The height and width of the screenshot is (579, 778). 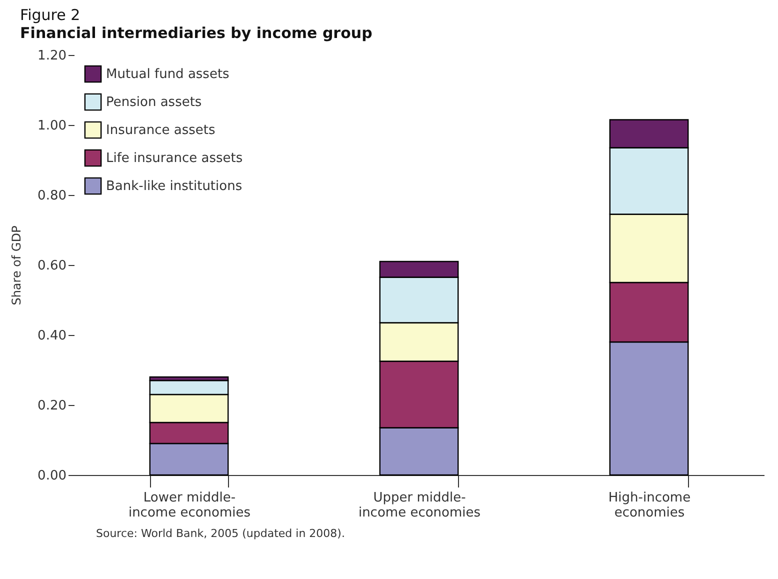 What do you see at coordinates (189, 505) in the screenshot?
I see `x-tick-label: Lower middle-income economies` at bounding box center [189, 505].